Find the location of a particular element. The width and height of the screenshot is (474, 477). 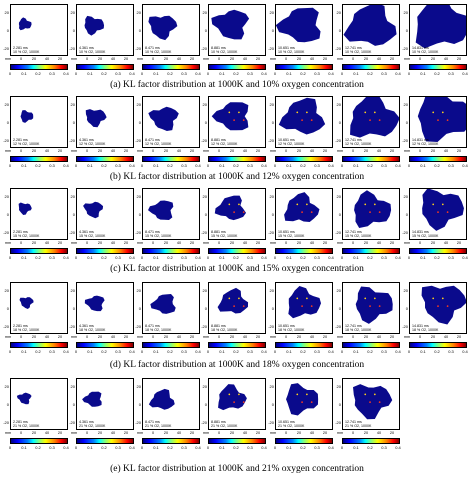

time-label: 4.361 ms is located at coordinates (86, 326).